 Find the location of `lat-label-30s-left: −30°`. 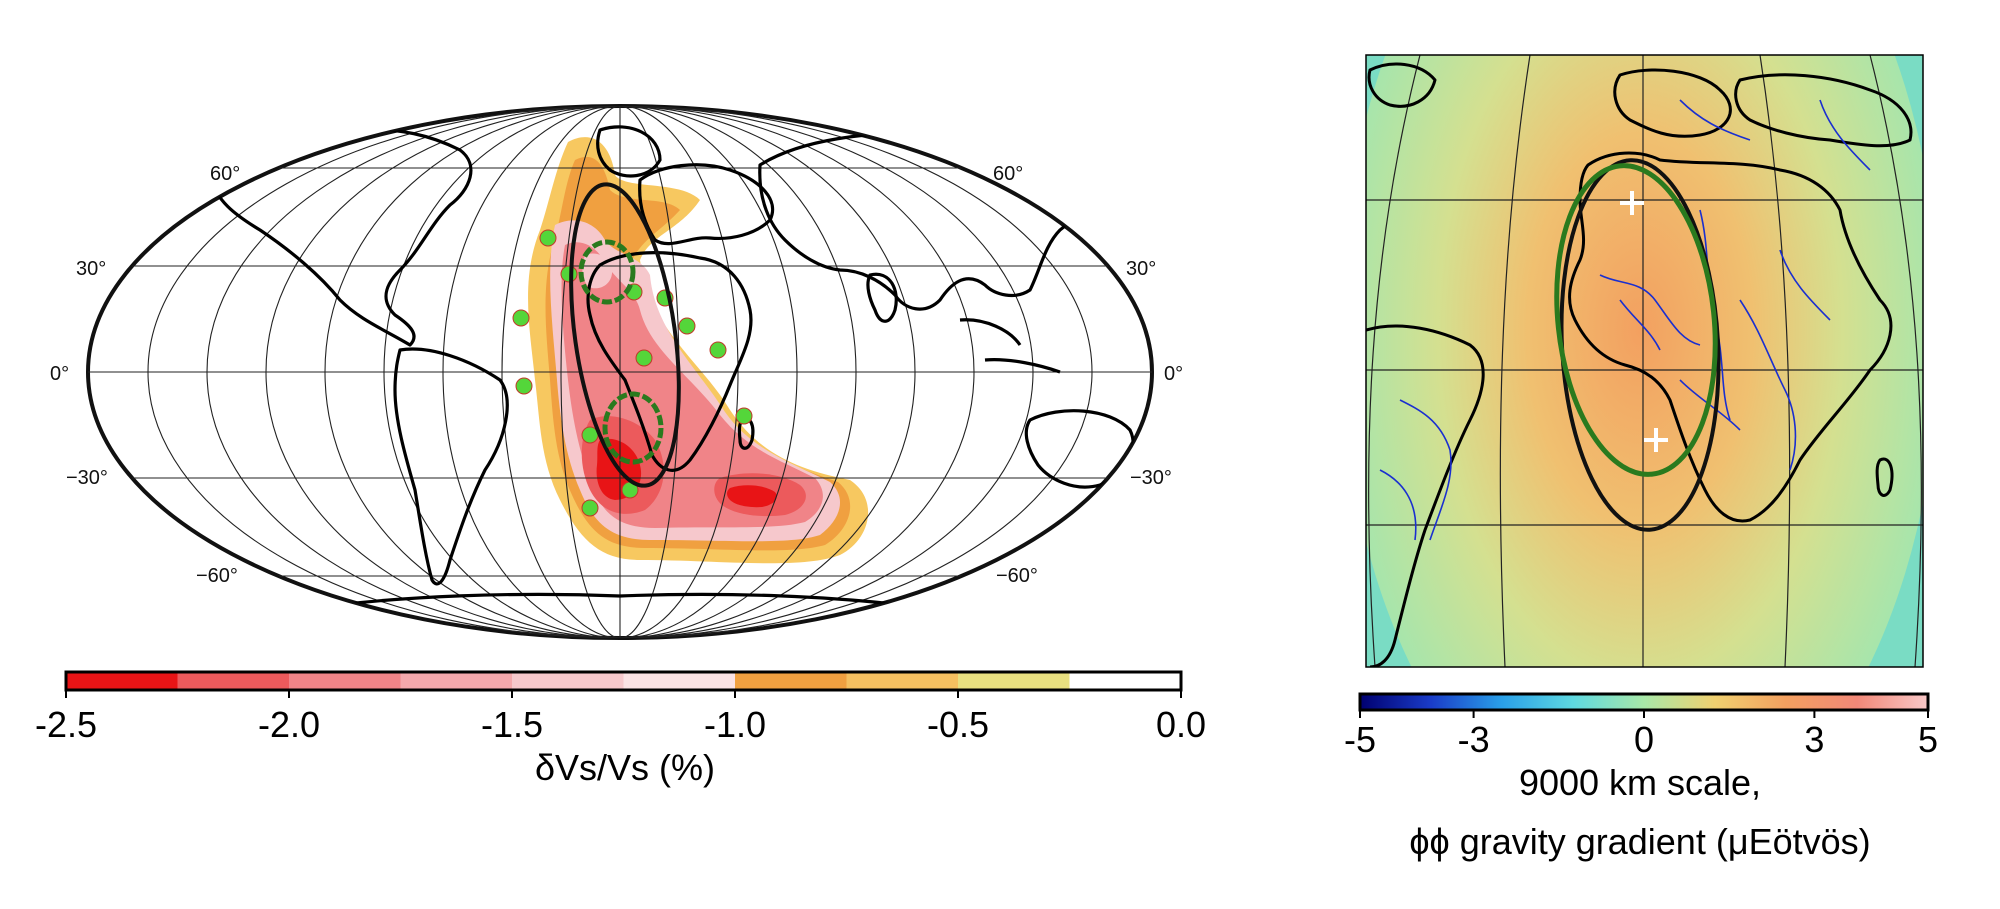

lat-label-30s-left: −30° is located at coordinates (87, 478).